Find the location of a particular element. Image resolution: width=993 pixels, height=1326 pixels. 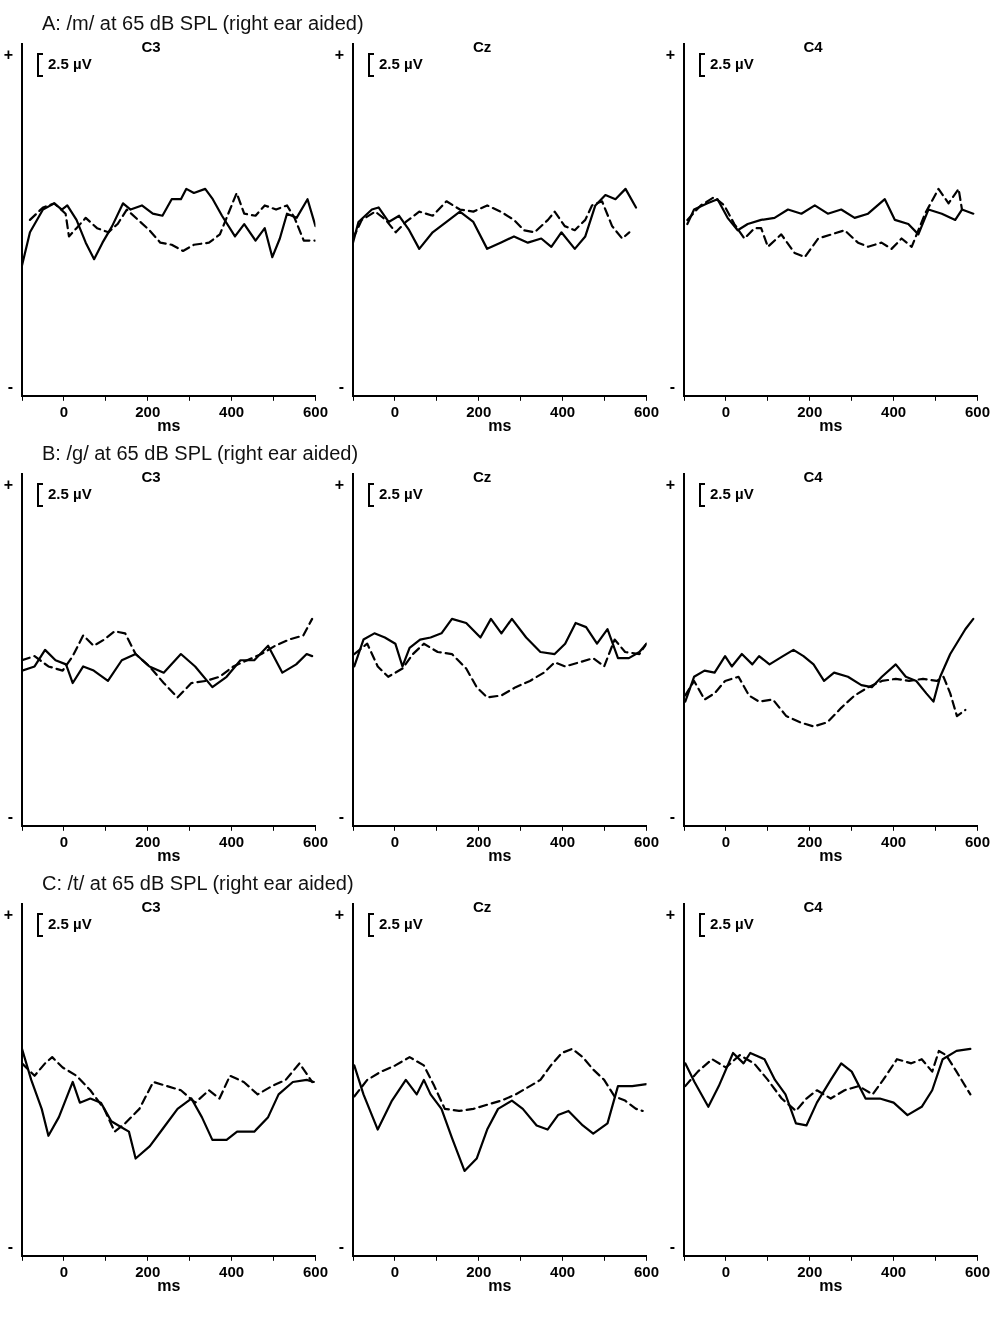

chart-subtitle: B: /g/ at 65 dB SPL (right ear aided) is located at coordinates (200, 453).